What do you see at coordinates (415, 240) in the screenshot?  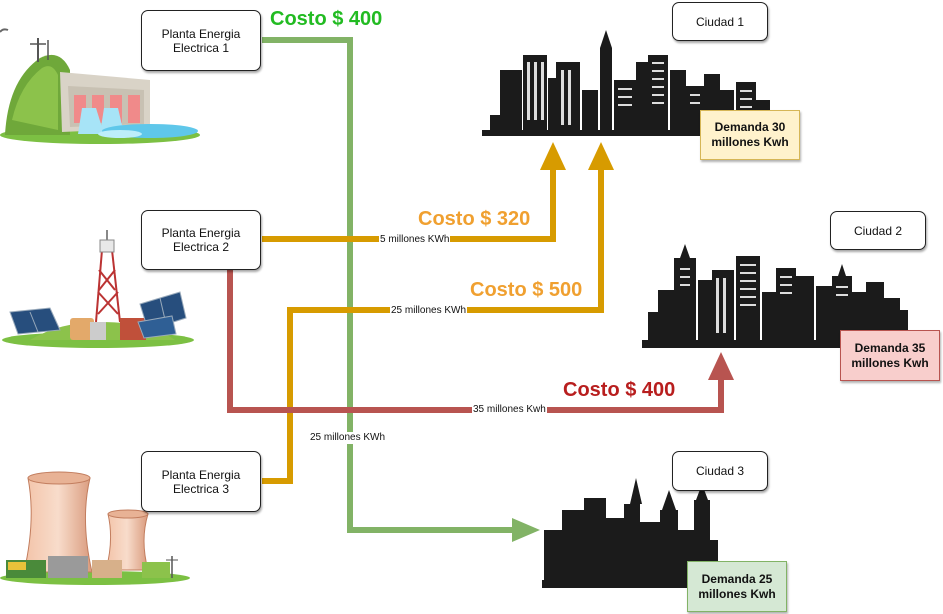 I see `route-flow-label: 5 millones KWh` at bounding box center [415, 240].